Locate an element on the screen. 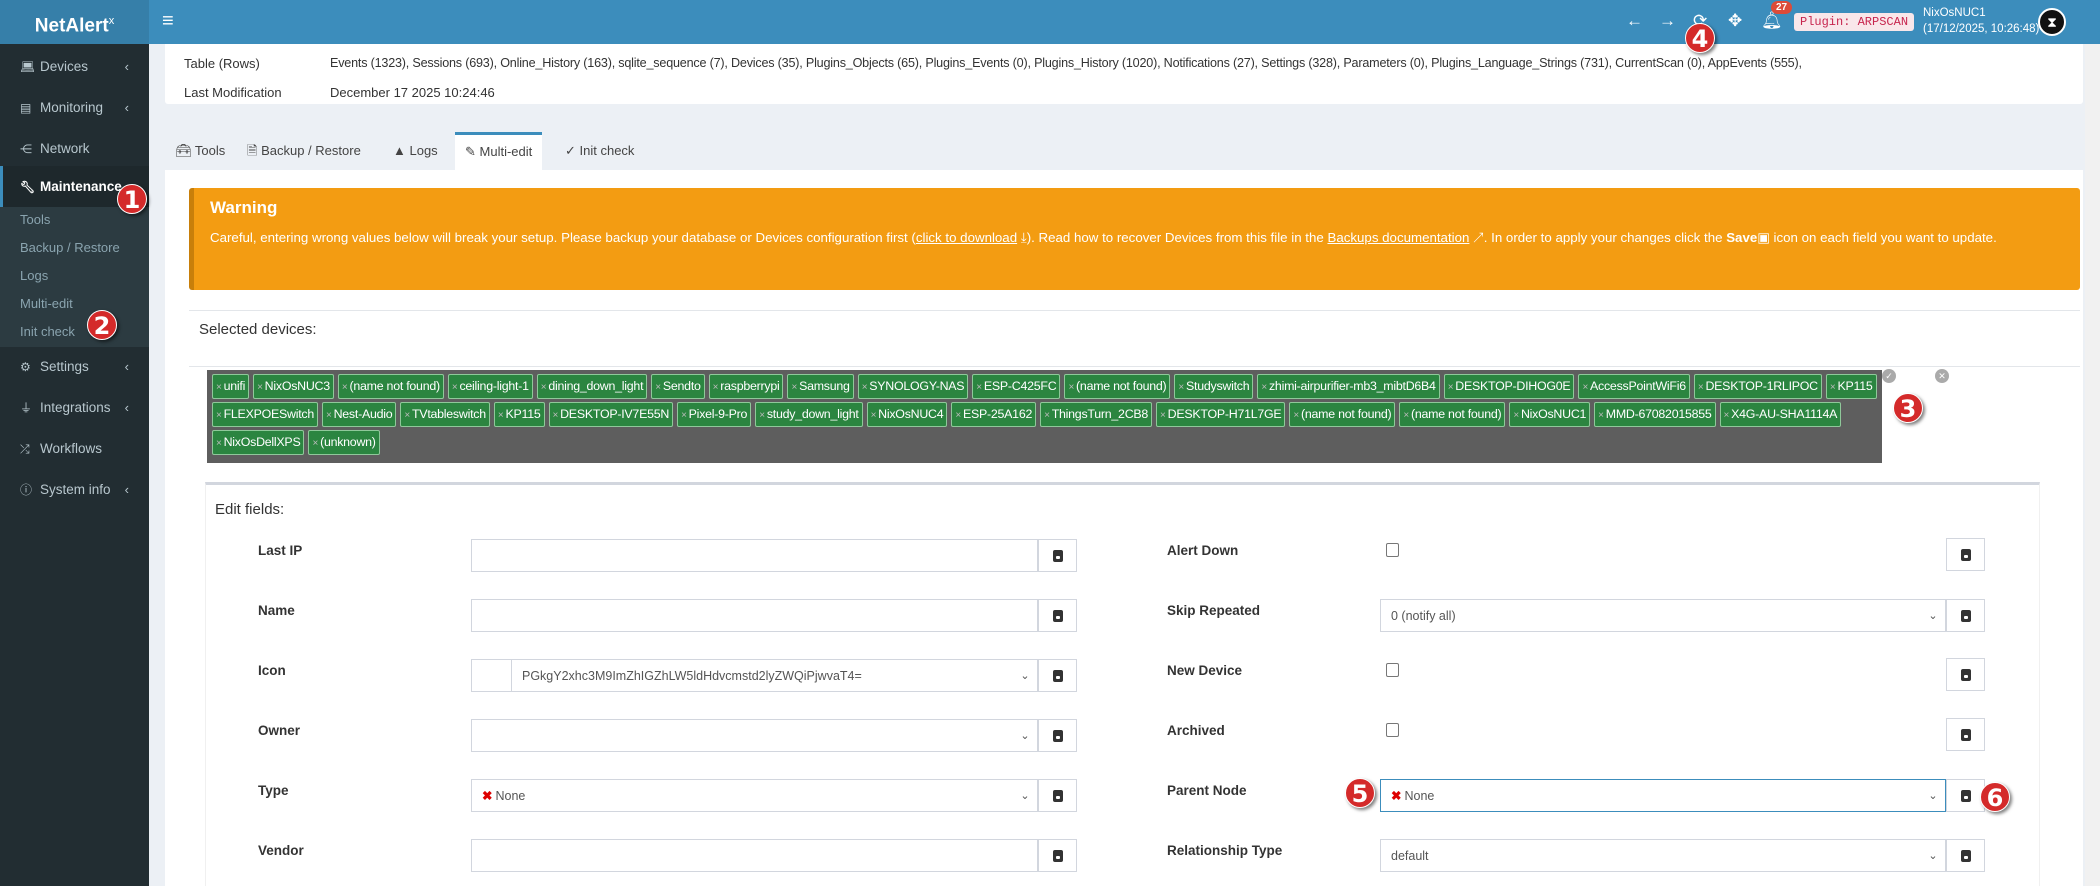 The image size is (2100, 886). tab-tools: 🧰︎ Tools is located at coordinates (200, 151).